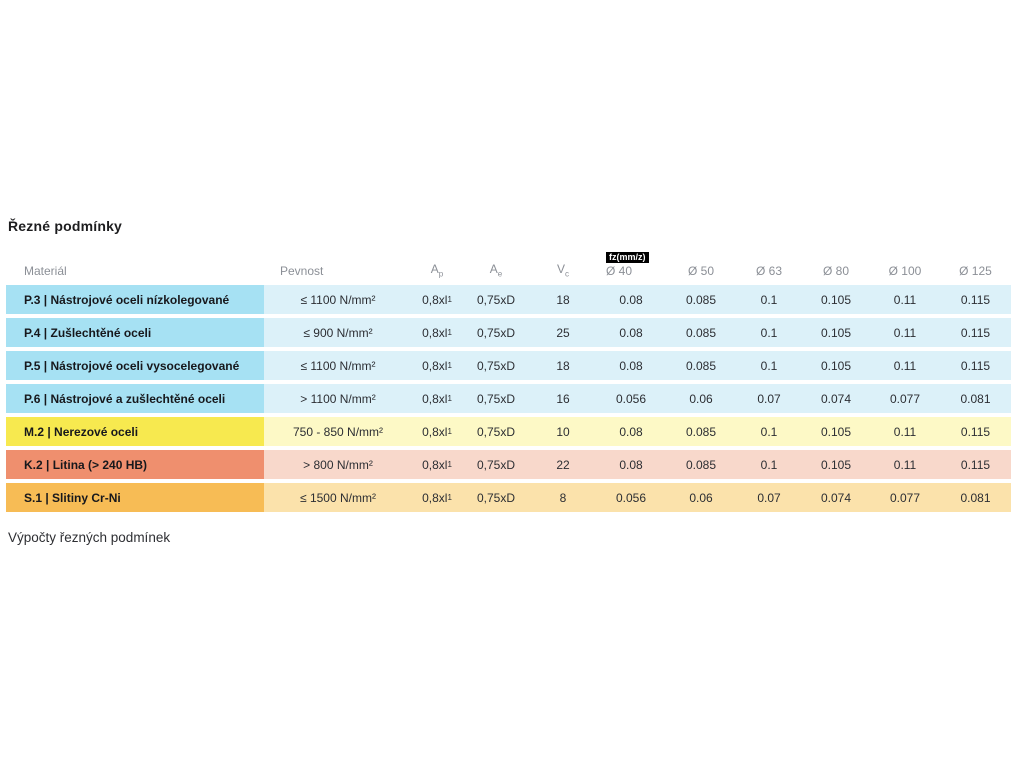 Image resolution: width=1024 pixels, height=768 pixels. Describe the element at coordinates (45, 271) in the screenshot. I see `column-header-material: Materiál` at that location.